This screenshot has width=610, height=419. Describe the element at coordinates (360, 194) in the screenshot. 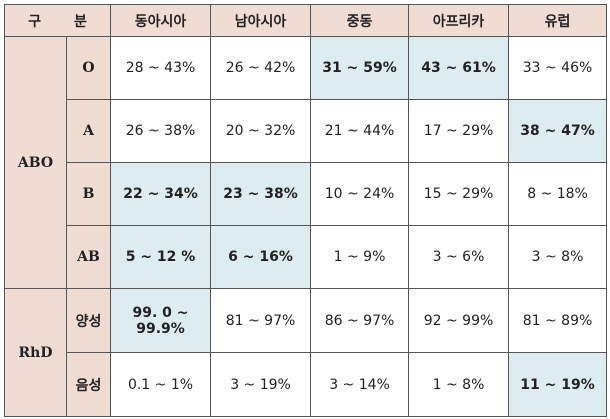

I see `table-cell: 10 ~ 24%` at that location.